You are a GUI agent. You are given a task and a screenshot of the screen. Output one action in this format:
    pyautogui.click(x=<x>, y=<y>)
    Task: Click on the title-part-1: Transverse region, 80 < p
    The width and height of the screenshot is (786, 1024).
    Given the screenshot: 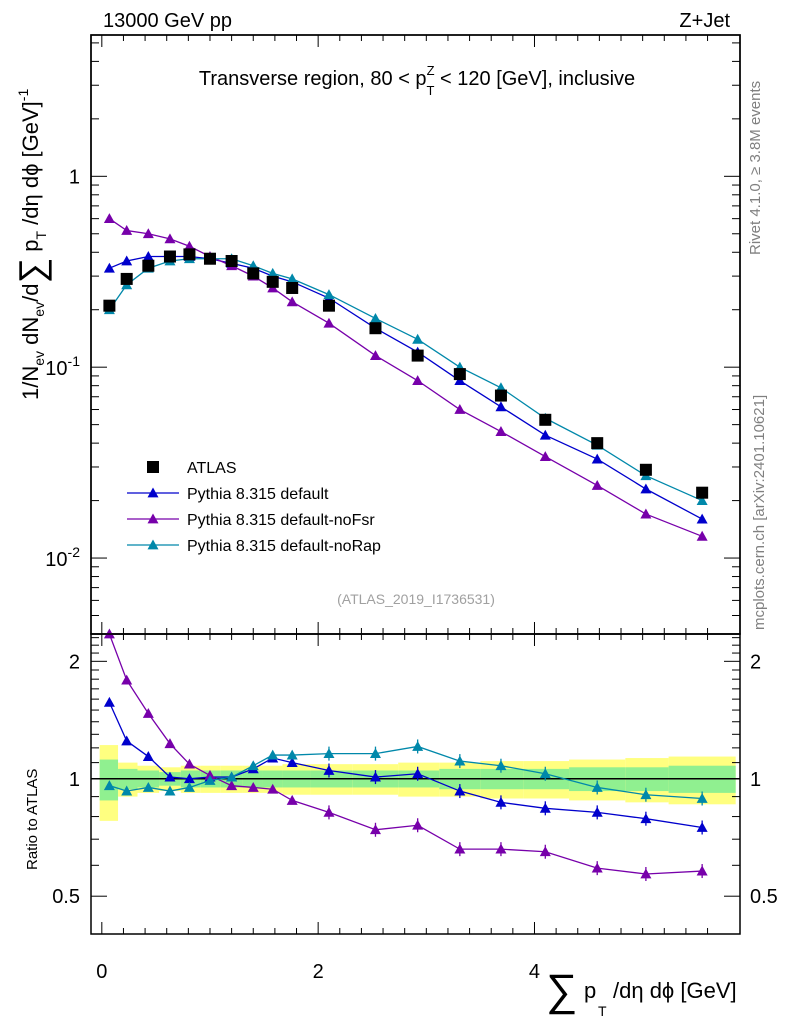 What is the action you would take?
    pyautogui.click(x=313, y=79)
    